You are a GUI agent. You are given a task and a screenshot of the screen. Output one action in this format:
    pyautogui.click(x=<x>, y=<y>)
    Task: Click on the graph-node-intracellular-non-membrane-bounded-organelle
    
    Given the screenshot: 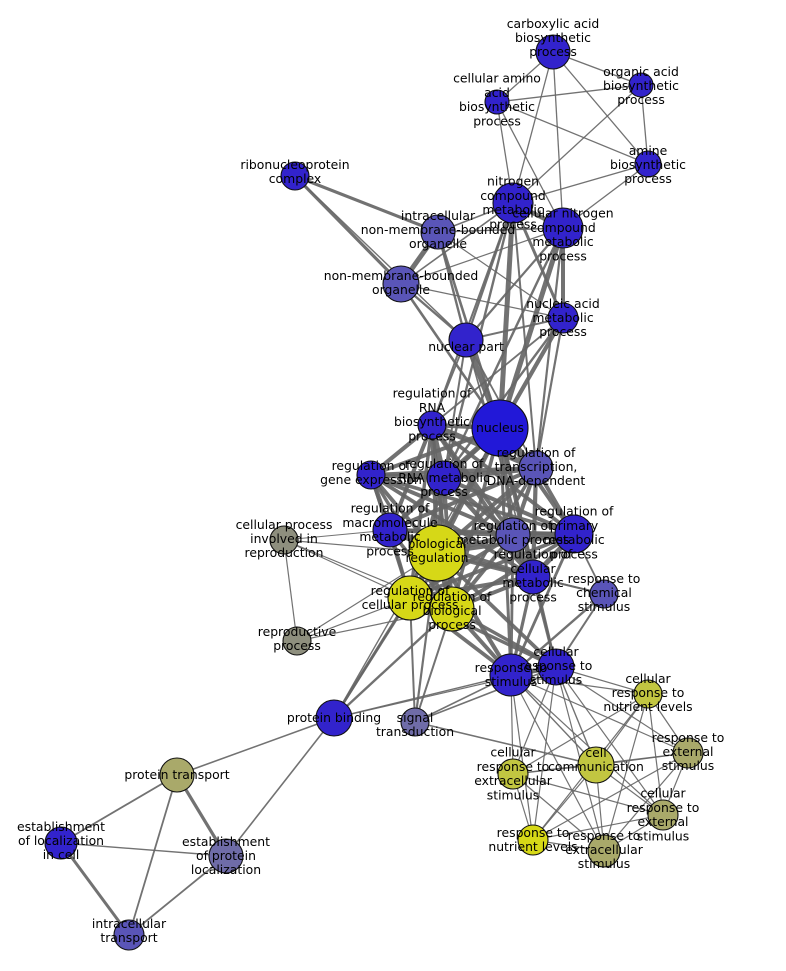 What is the action you would take?
    pyautogui.click(x=438, y=232)
    